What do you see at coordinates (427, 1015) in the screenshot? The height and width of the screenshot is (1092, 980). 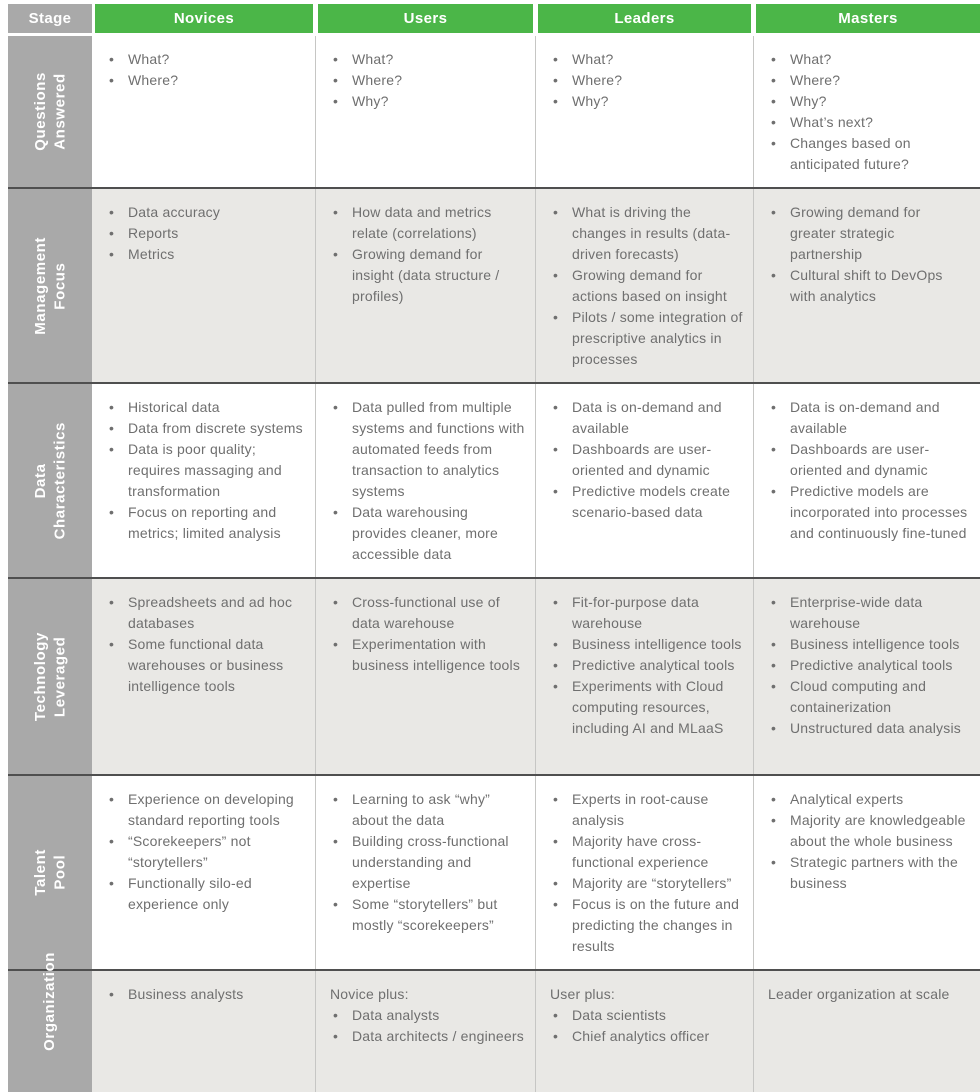 I see `bullet-item: Data analysts` at bounding box center [427, 1015].